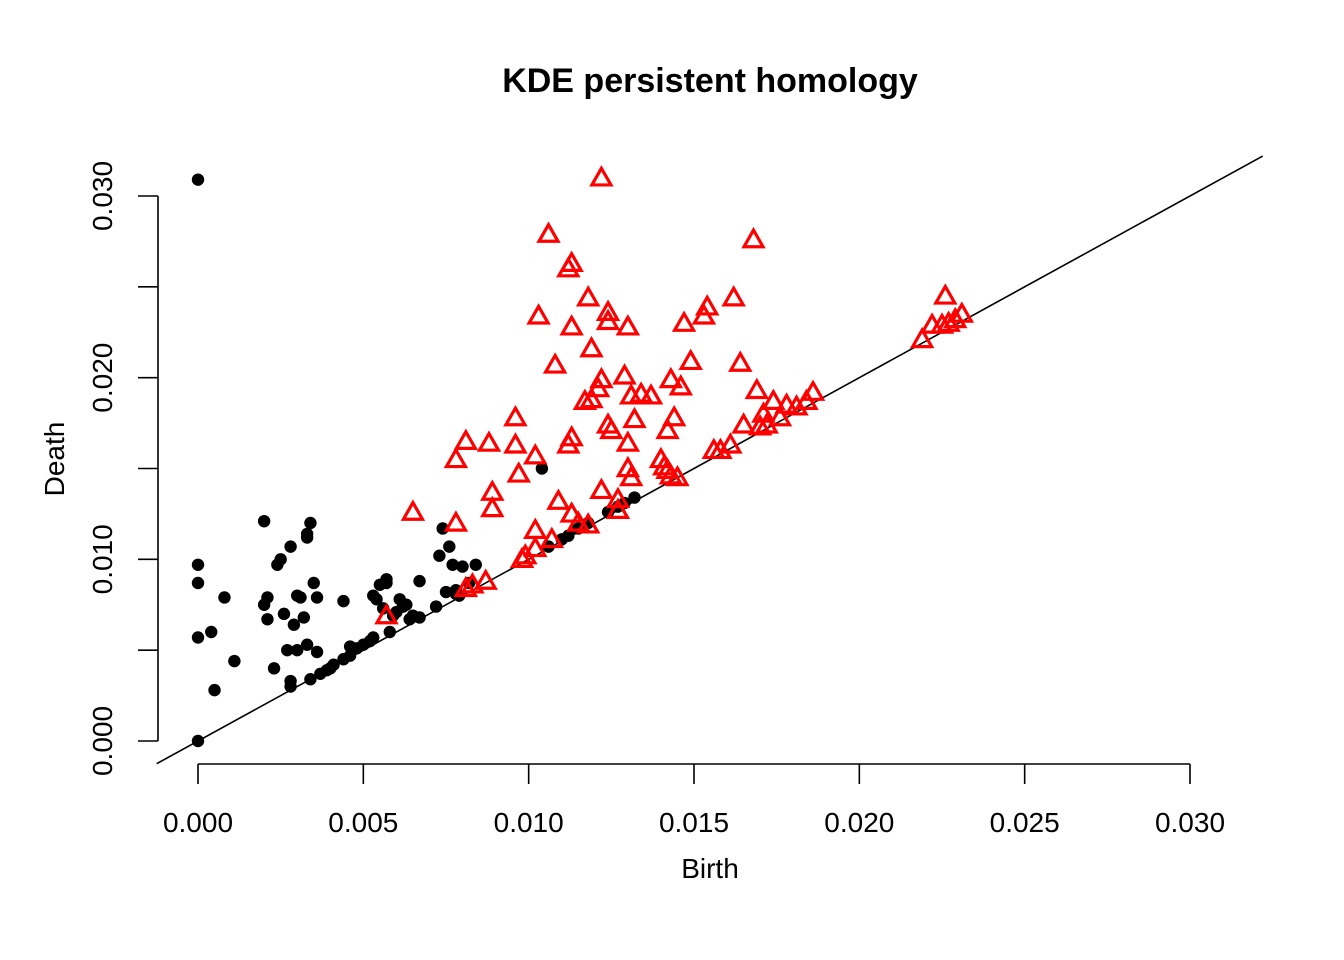 This screenshot has height=960, width=1344. What do you see at coordinates (710, 868) in the screenshot?
I see `x-axis-label: Birth` at bounding box center [710, 868].